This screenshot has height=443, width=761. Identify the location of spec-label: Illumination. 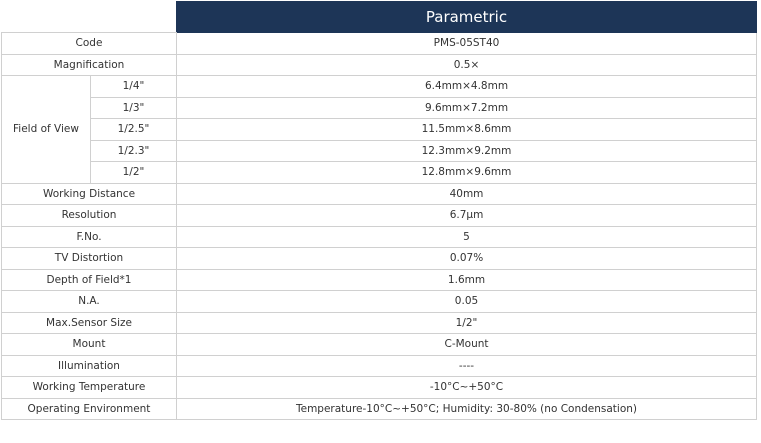
(89, 365).